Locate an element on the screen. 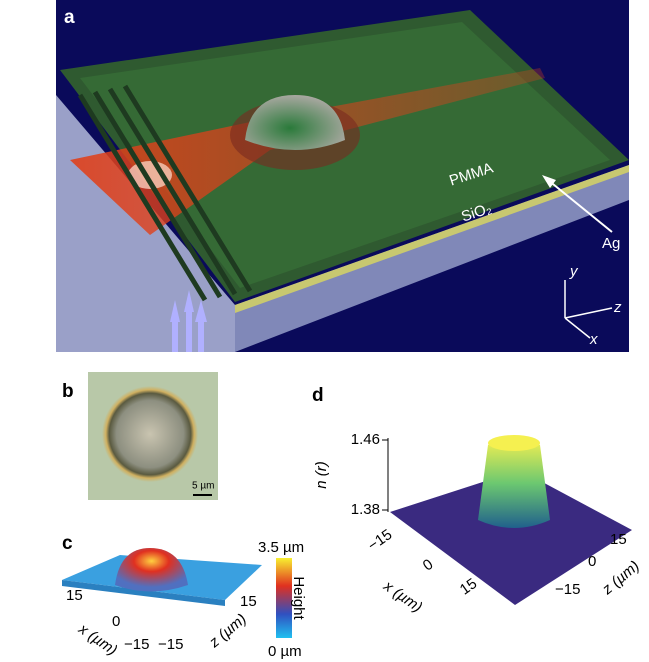  panel-label: b is located at coordinates (68, 391).